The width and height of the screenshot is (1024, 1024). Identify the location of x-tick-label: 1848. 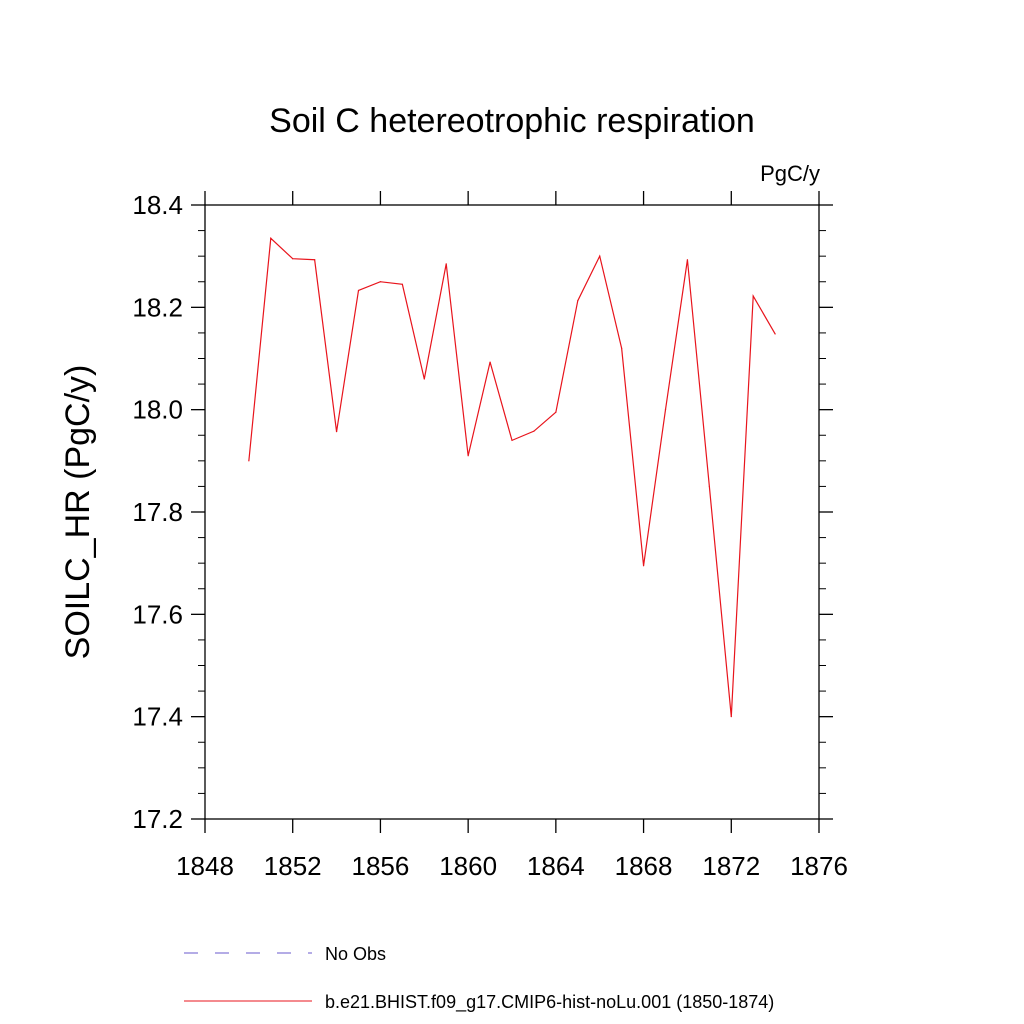
(205, 866).